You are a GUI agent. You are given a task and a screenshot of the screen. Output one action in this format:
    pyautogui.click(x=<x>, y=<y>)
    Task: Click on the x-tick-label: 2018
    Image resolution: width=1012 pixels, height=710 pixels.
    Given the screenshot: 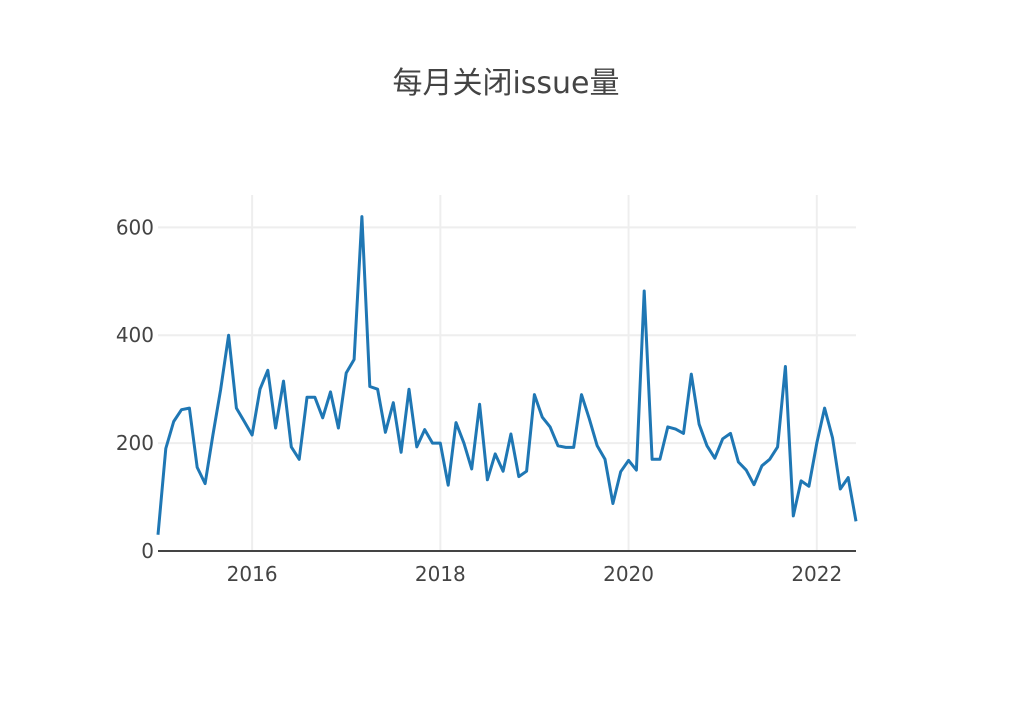 What is the action you would take?
    pyautogui.click(x=440, y=574)
    